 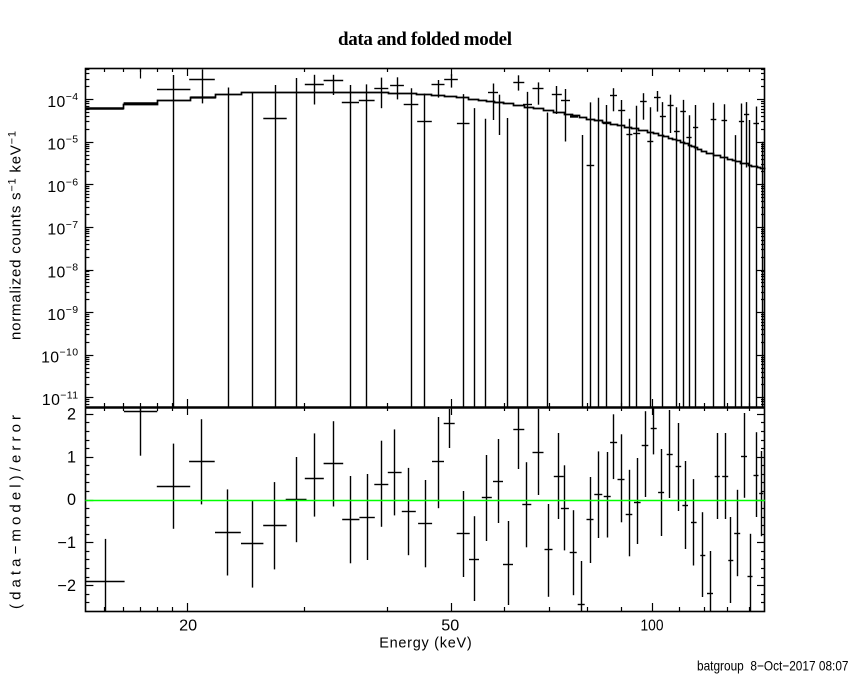 What do you see at coordinates (71, 500) in the screenshot?
I see `svg-text: 0` at bounding box center [71, 500].